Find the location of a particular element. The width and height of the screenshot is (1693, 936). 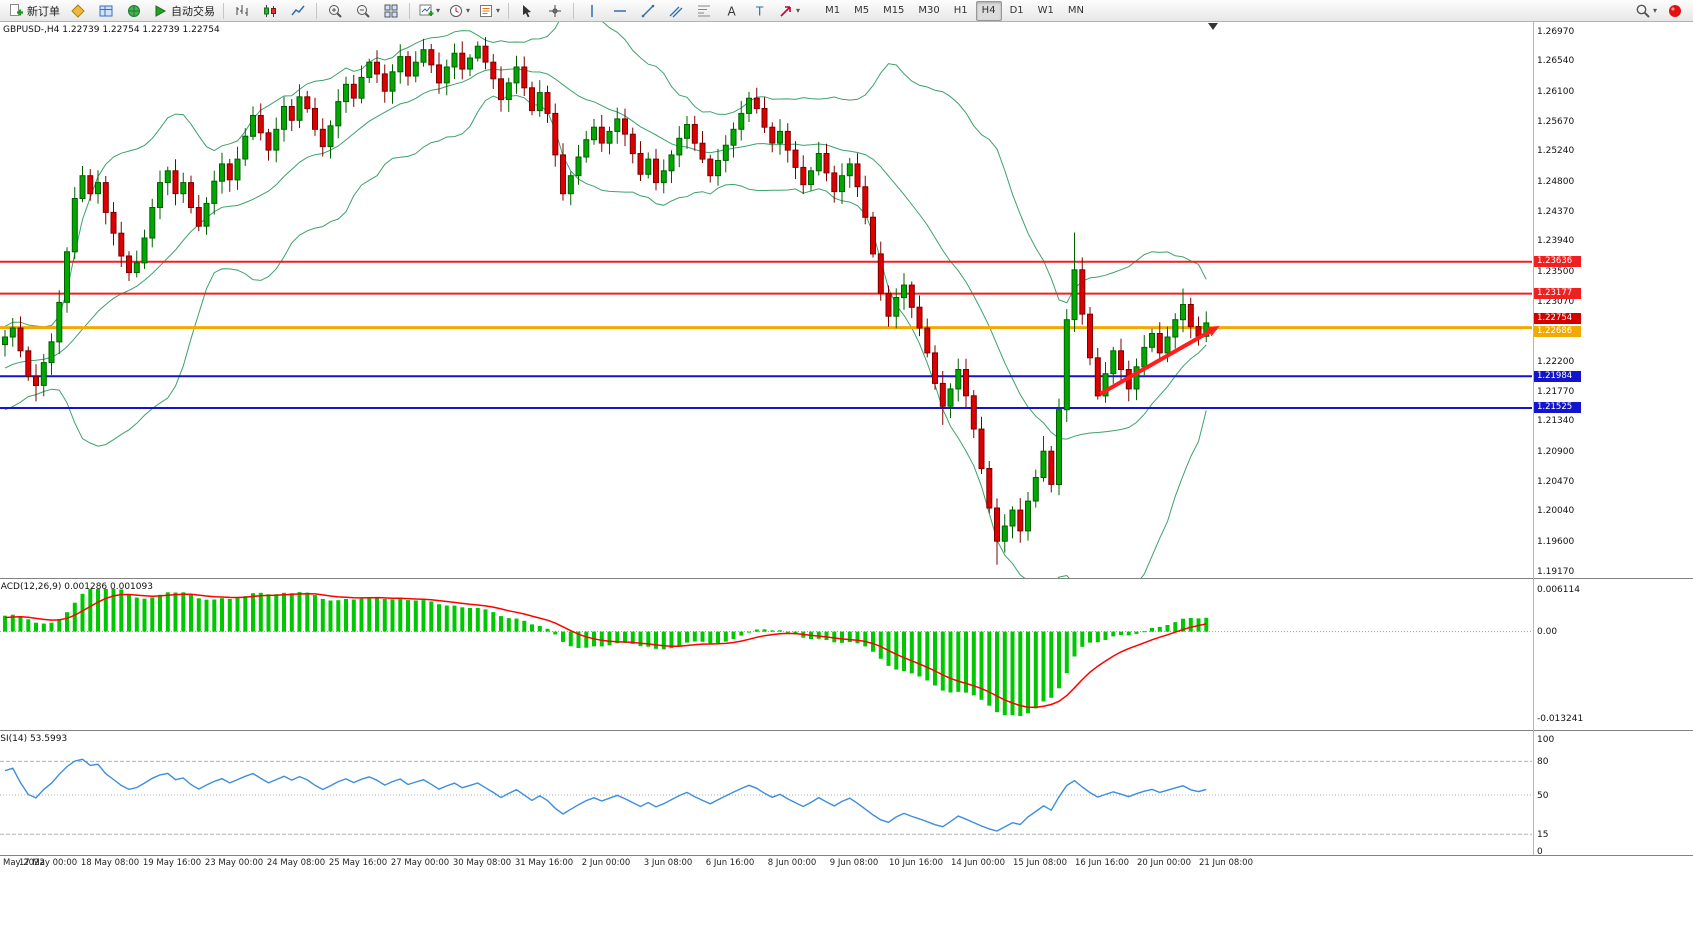

time-axis-label: 8 Jun 00:00 is located at coordinates (792, 863).